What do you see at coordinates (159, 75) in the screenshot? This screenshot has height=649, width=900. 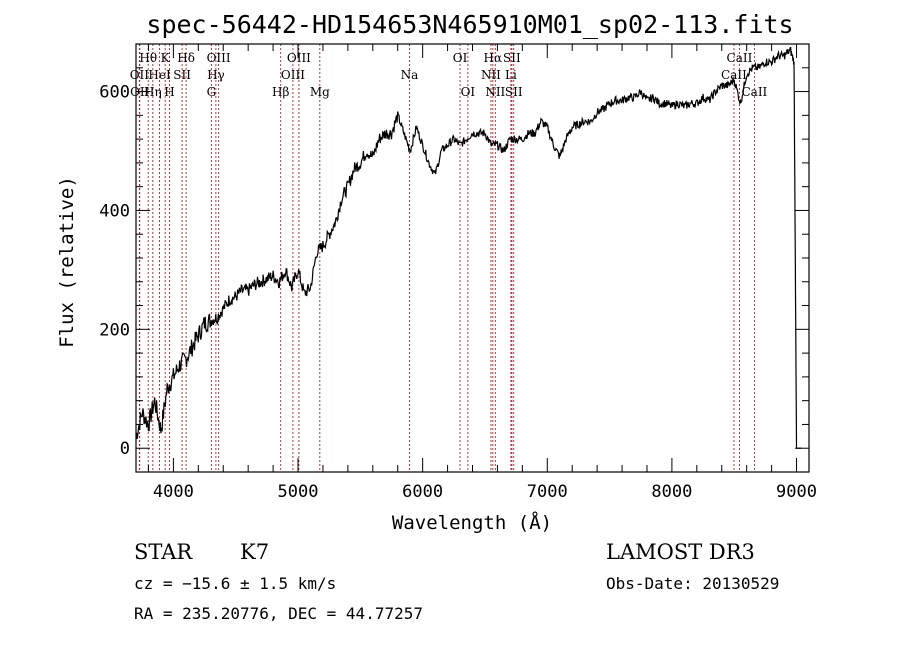 I see `emission-line-label: HeI` at bounding box center [159, 75].